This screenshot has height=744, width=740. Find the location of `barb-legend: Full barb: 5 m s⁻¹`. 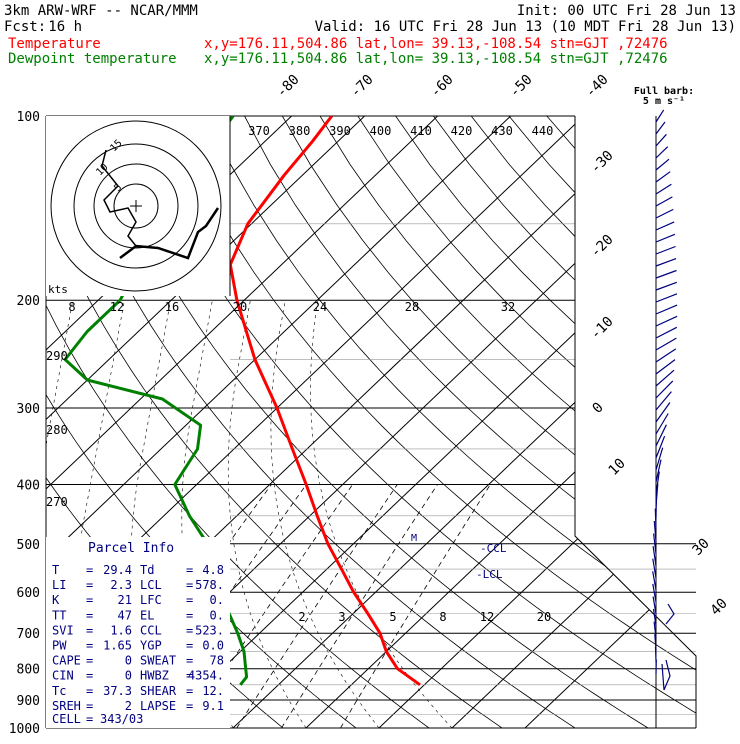

barb-legend: Full barb: 5 m s⁻¹ is located at coordinates (664, 96).